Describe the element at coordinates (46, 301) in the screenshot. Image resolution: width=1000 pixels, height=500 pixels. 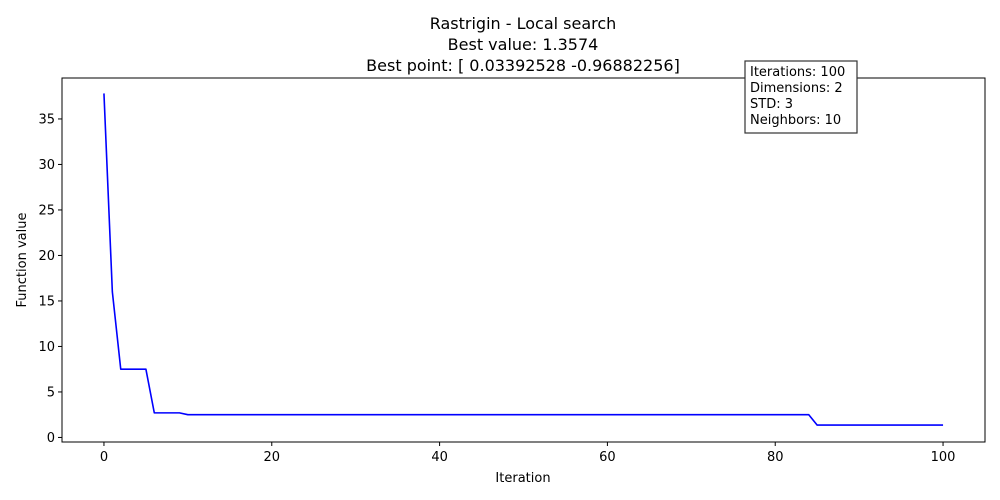
I see `y-tick-label: 15` at that location.